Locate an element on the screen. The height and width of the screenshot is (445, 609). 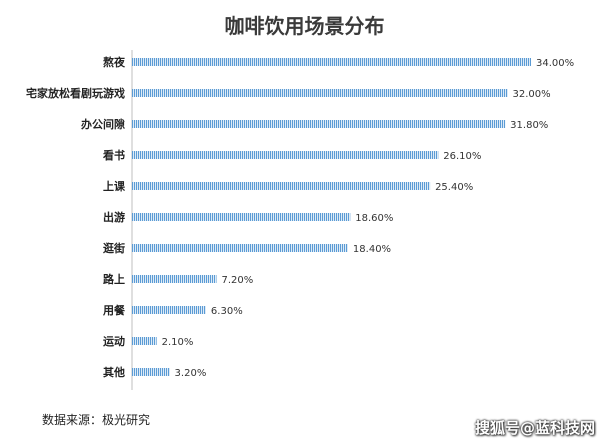
category-label: 用餐 is located at coordinates (114, 310).